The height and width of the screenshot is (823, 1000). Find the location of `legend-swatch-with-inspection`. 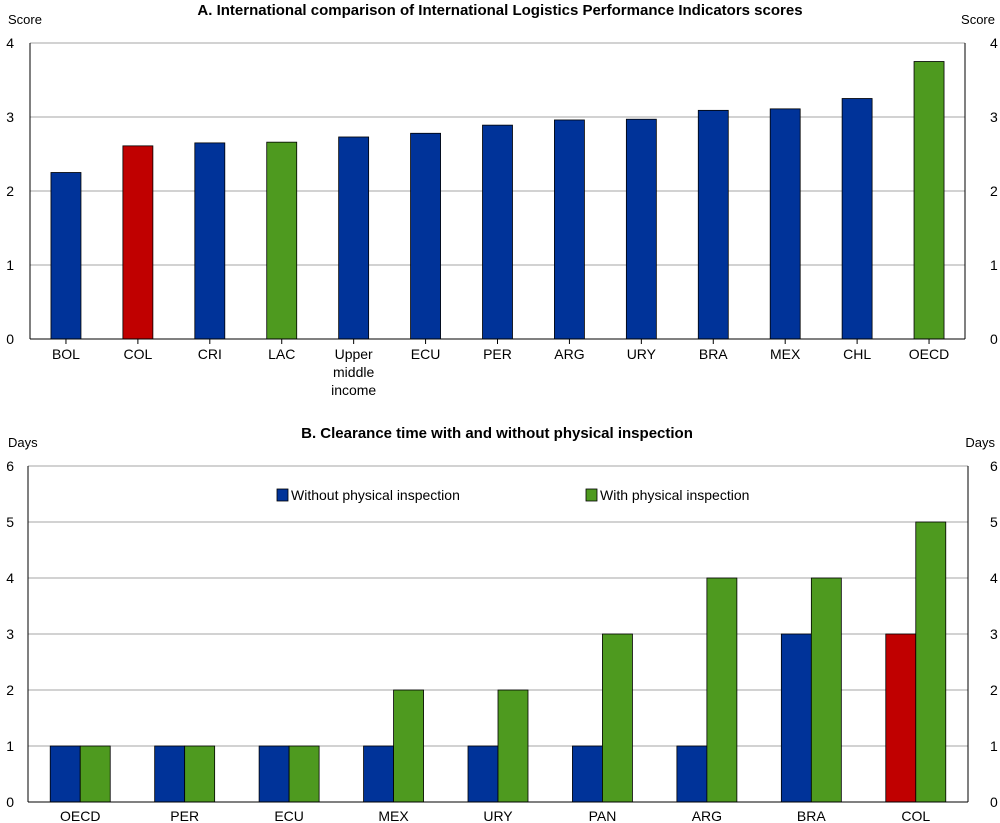

legend-swatch-with-inspection is located at coordinates (591, 495).